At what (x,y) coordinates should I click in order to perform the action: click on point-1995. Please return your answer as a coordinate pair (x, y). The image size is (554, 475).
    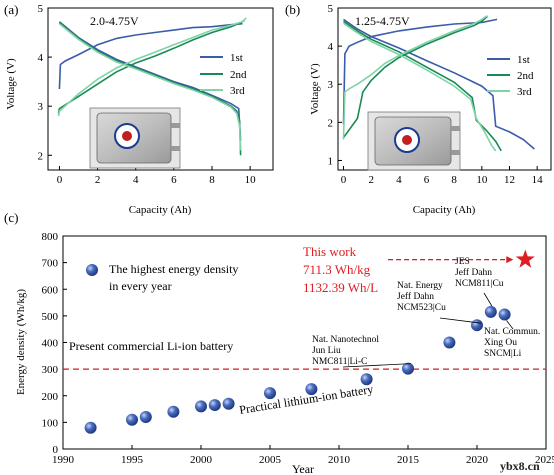
    Looking at the image, I should click on (132, 419).